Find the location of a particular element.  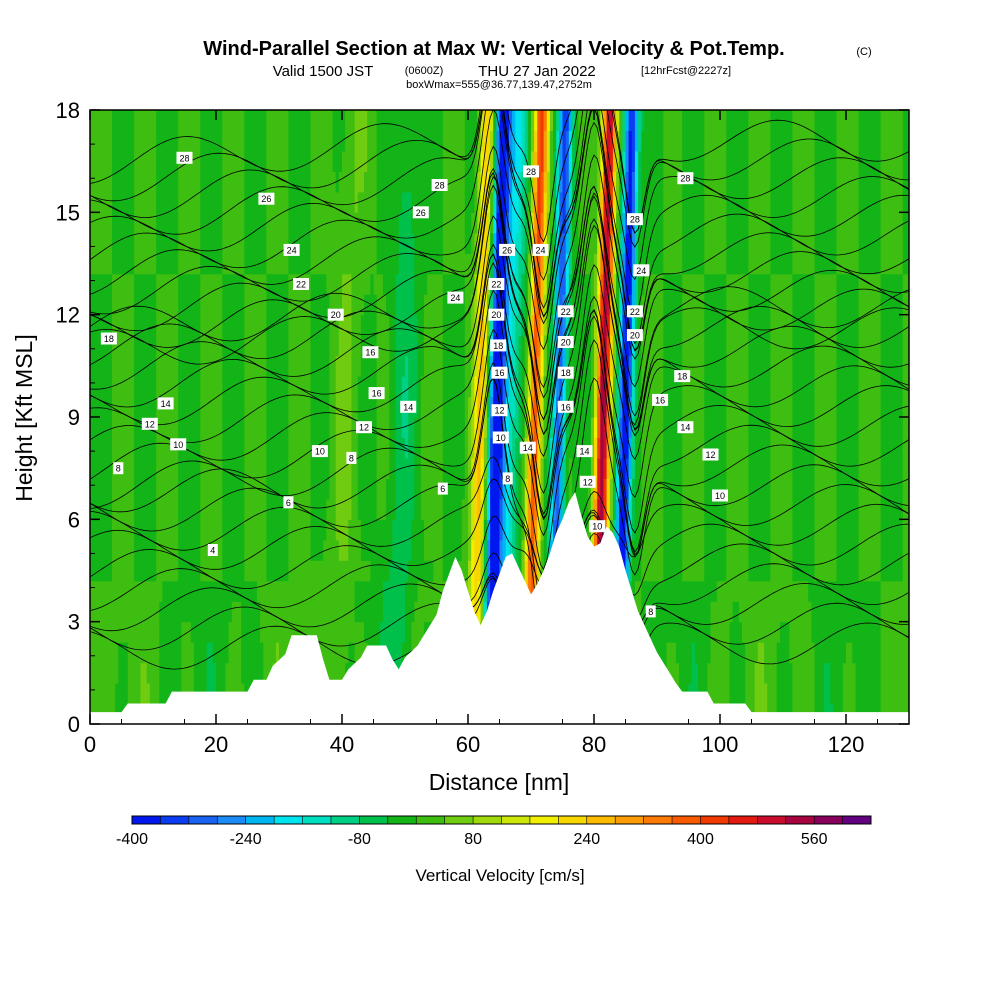

contour-label-text: 20 is located at coordinates (566, 343).